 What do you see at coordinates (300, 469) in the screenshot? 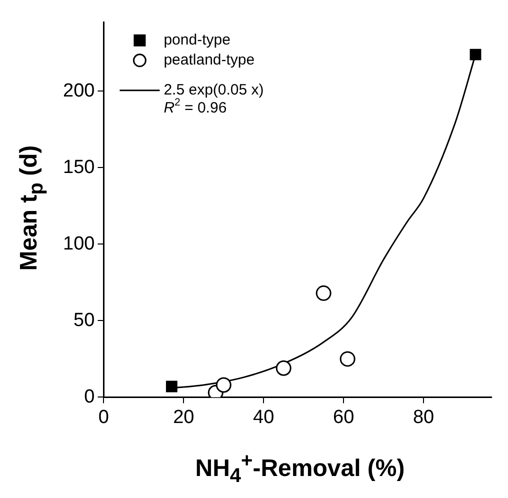
I see `x-axis-title: NH$_{4}$$^{+}$-Removal (%)` at bounding box center [300, 469].